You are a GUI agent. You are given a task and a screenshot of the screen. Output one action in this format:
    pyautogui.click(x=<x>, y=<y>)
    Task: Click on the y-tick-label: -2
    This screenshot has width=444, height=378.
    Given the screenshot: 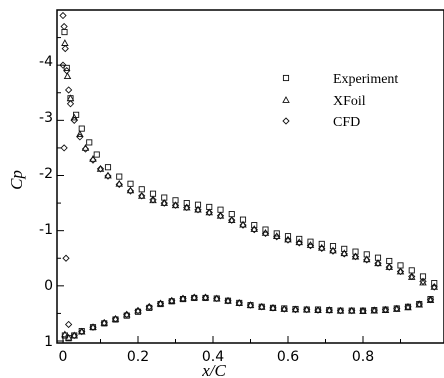 What is the action you would take?
    pyautogui.click(x=46, y=174)
    